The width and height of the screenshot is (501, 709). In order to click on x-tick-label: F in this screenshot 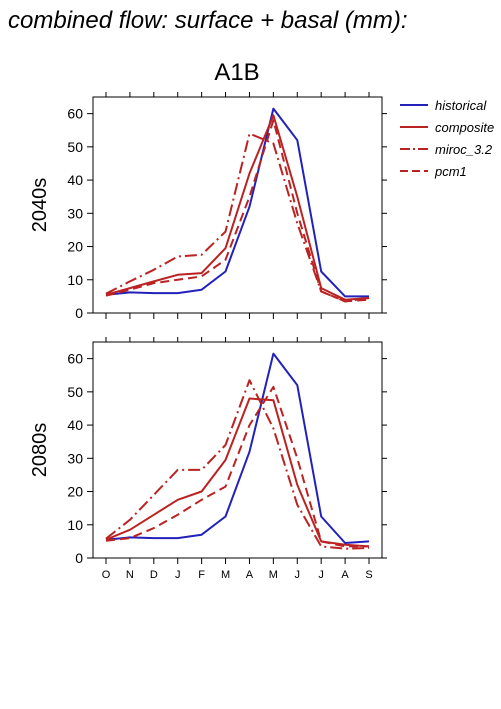, I will do `click(201, 575)`.